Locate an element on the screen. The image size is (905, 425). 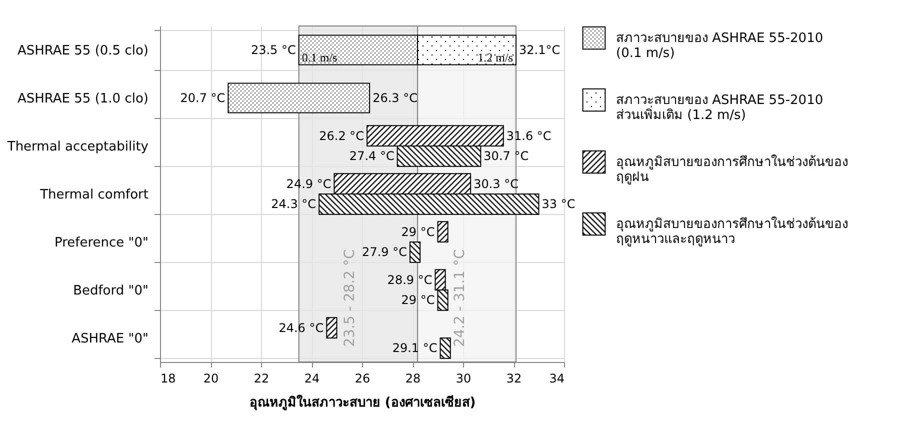
band-label: 24.2 - 31.1 °C is located at coordinates (460, 298).